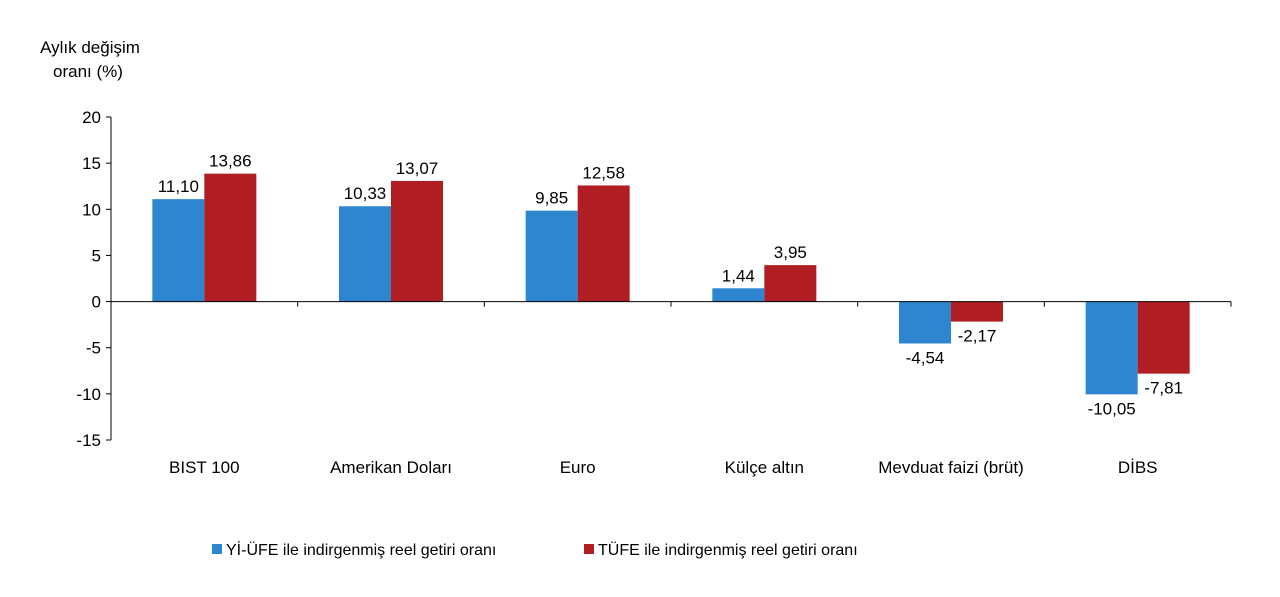 The height and width of the screenshot is (597, 1280). I want to click on y-tick-label: 20, so click(91, 117).